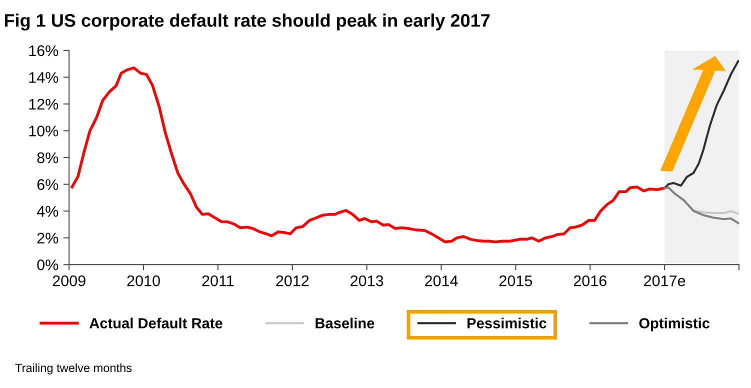 The width and height of the screenshot is (751, 388). What do you see at coordinates (43, 50) in the screenshot?
I see `y-tick-label: 16%` at bounding box center [43, 50].